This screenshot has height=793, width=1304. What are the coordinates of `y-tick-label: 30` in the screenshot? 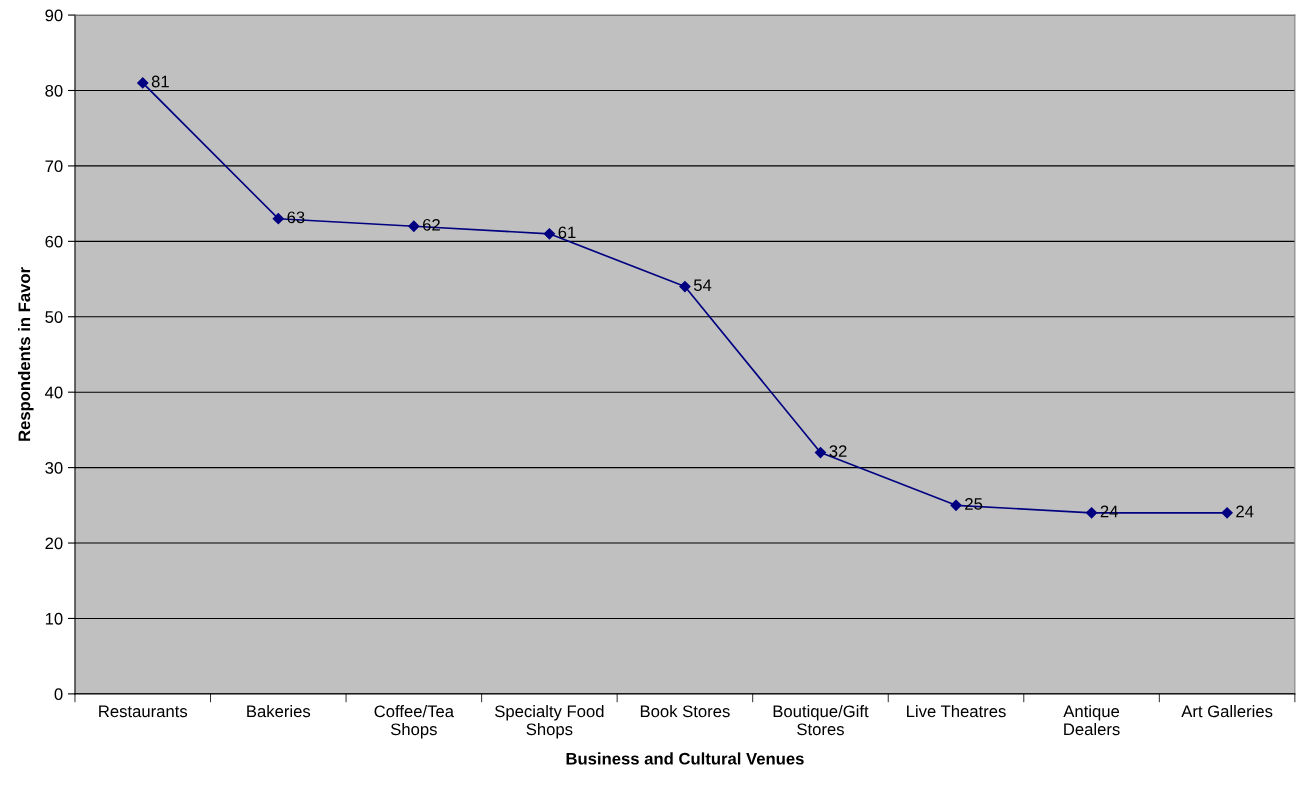 It's located at (54, 468).